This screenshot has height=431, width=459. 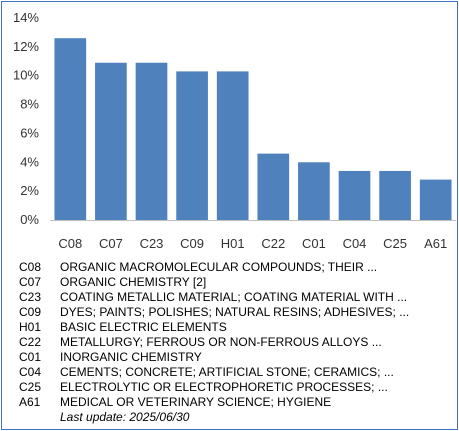 What do you see at coordinates (131, 357) in the screenshot?
I see `legend-description: INORGANIC CHEMISTRY` at bounding box center [131, 357].